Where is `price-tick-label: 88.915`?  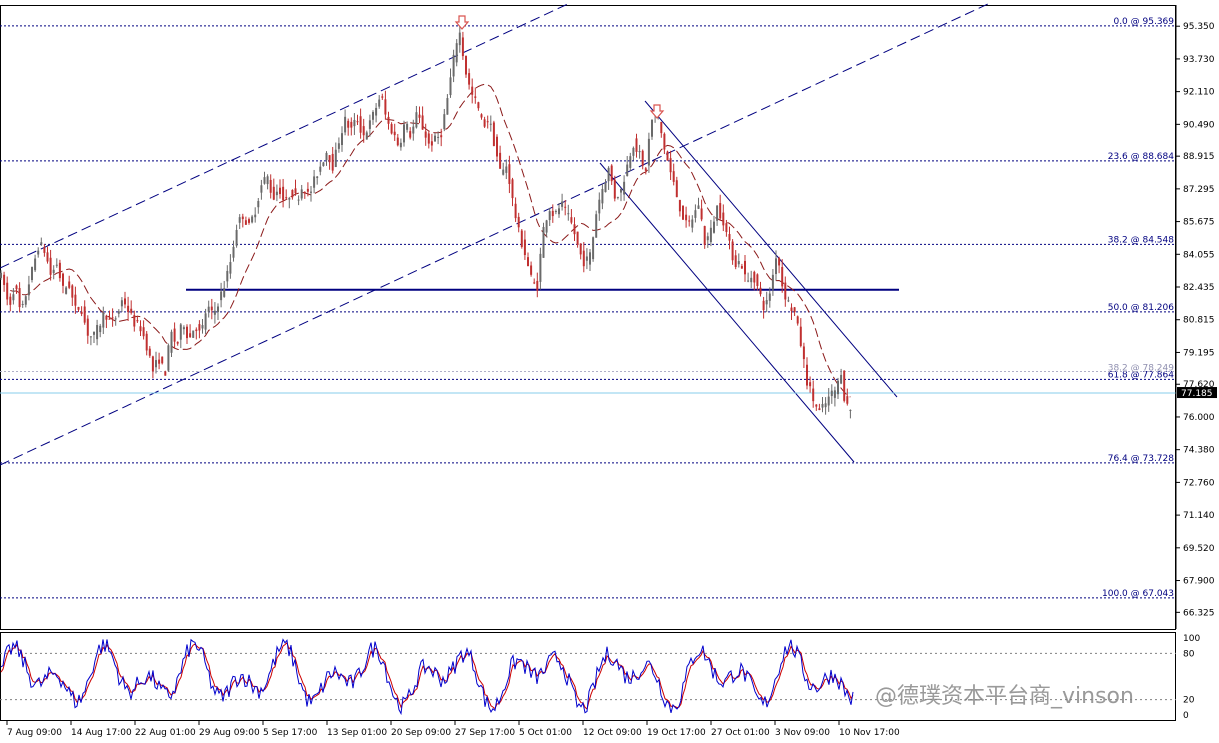 price-tick-label: 88.915 is located at coordinates (1199, 157).